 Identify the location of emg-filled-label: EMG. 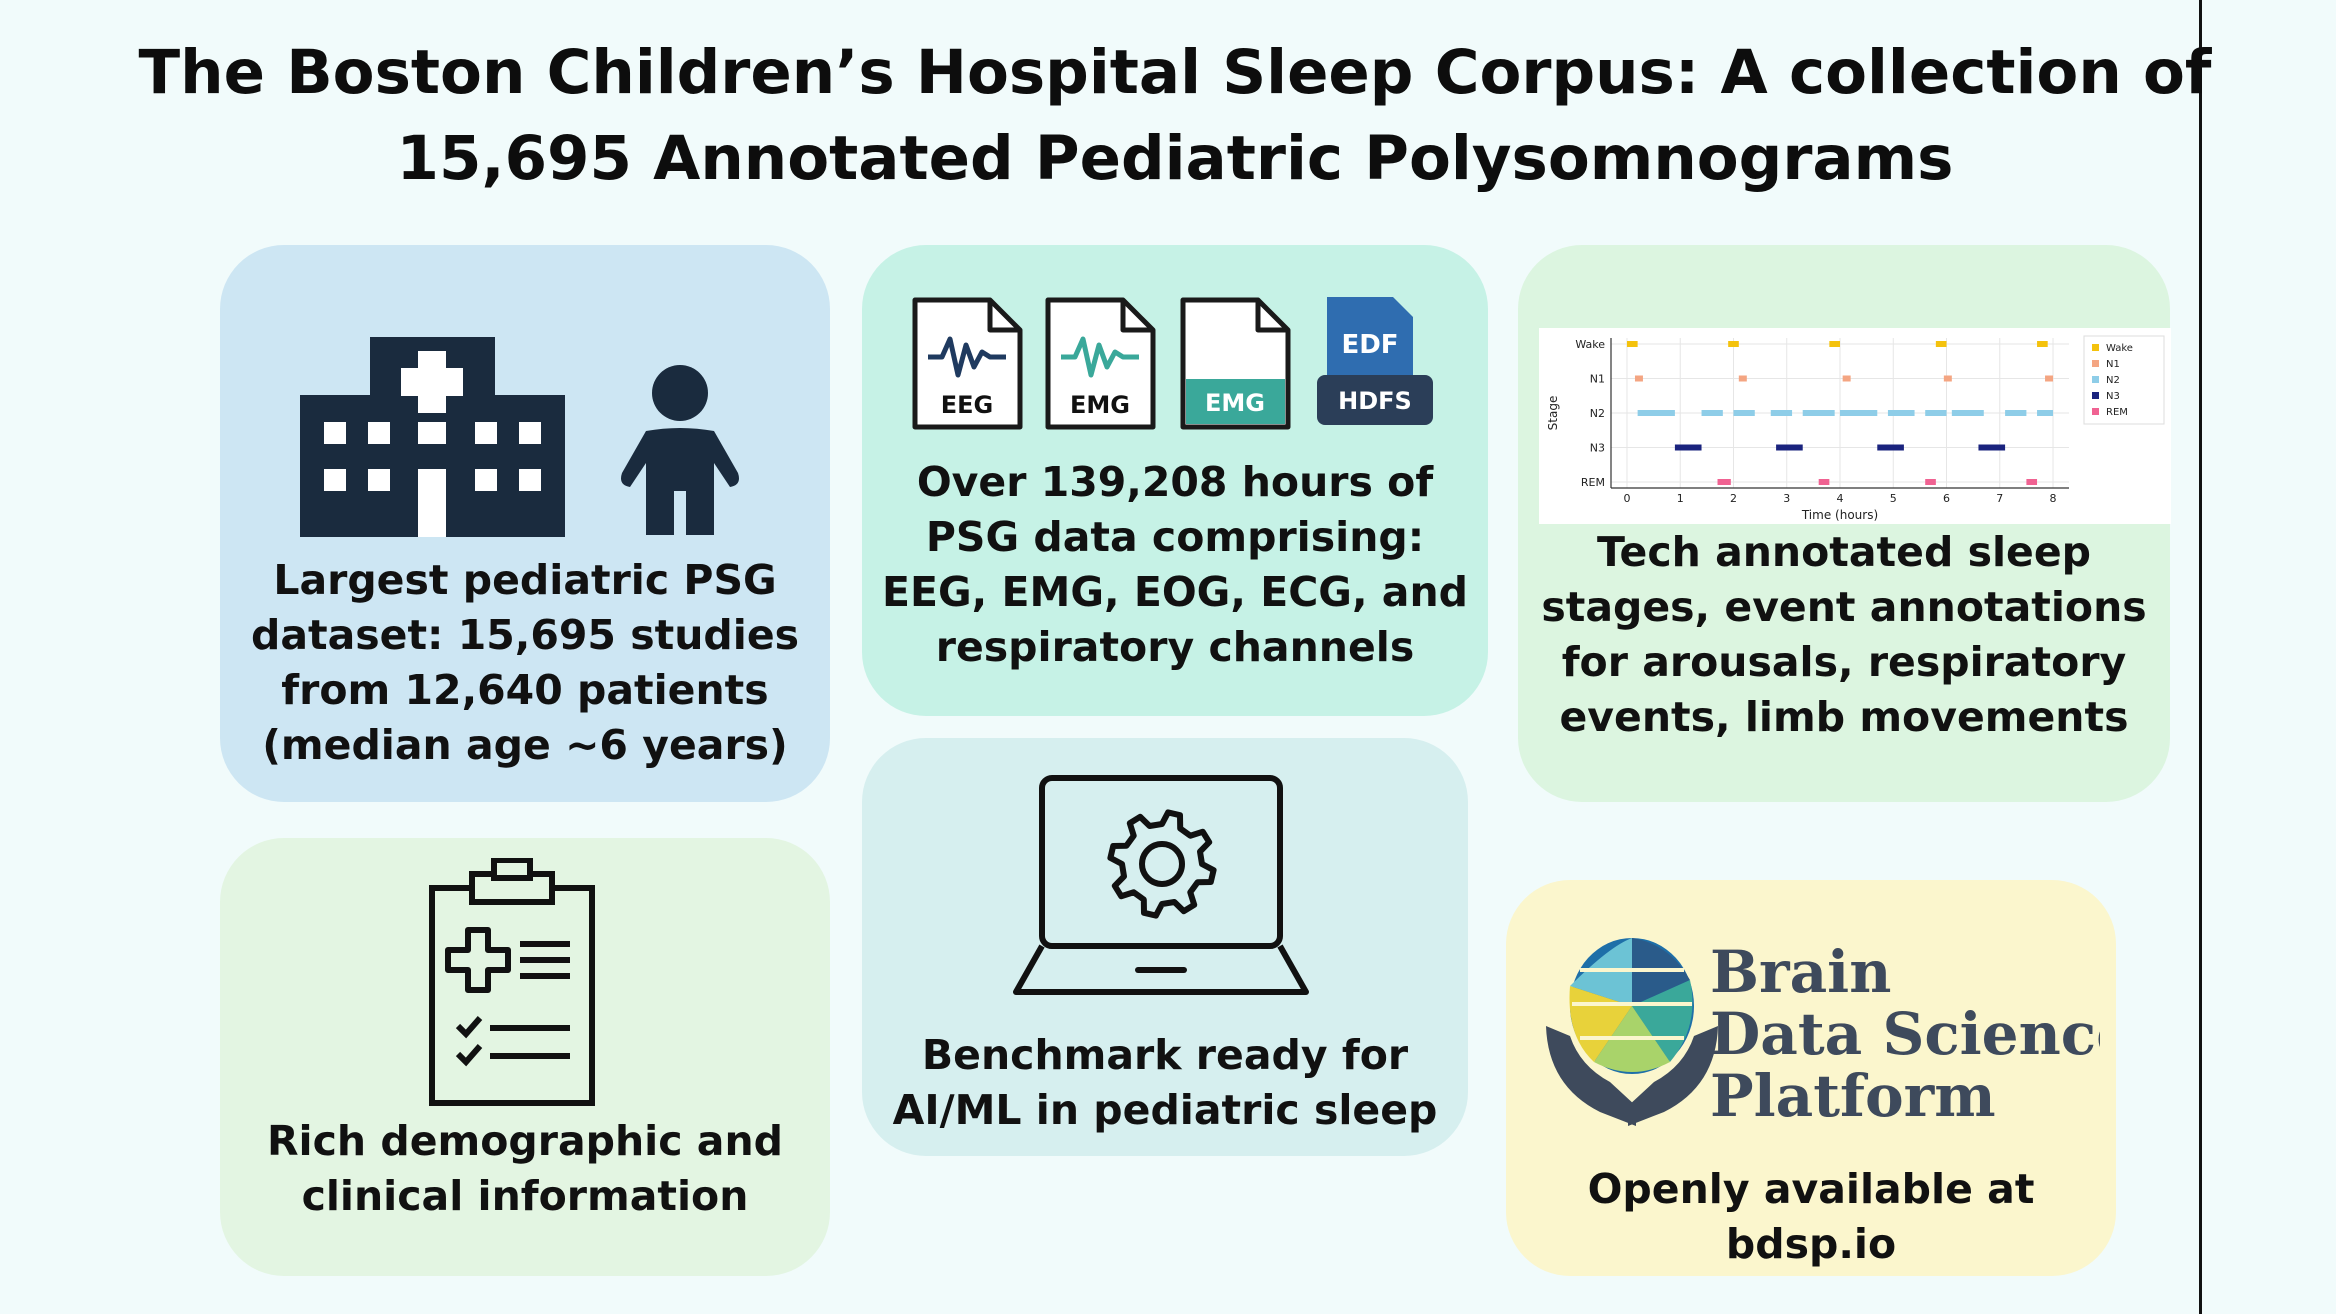
(1235, 403).